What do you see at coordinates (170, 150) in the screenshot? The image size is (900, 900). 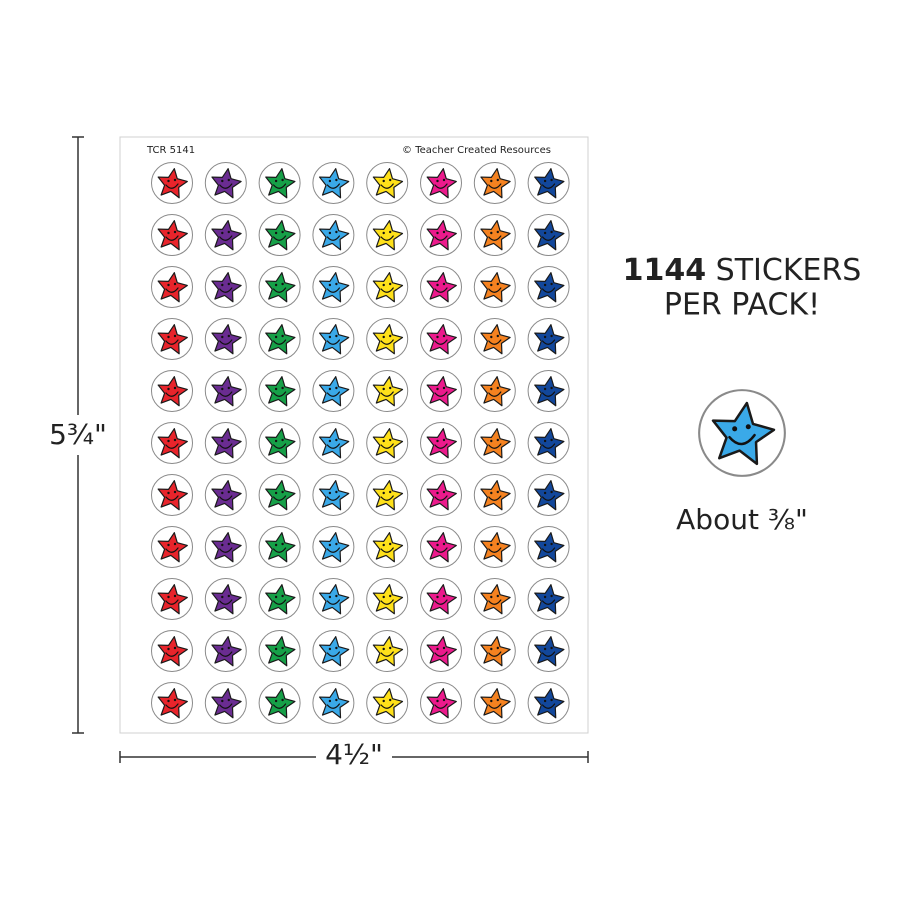 I see `sheet-code: TCR 5141` at bounding box center [170, 150].